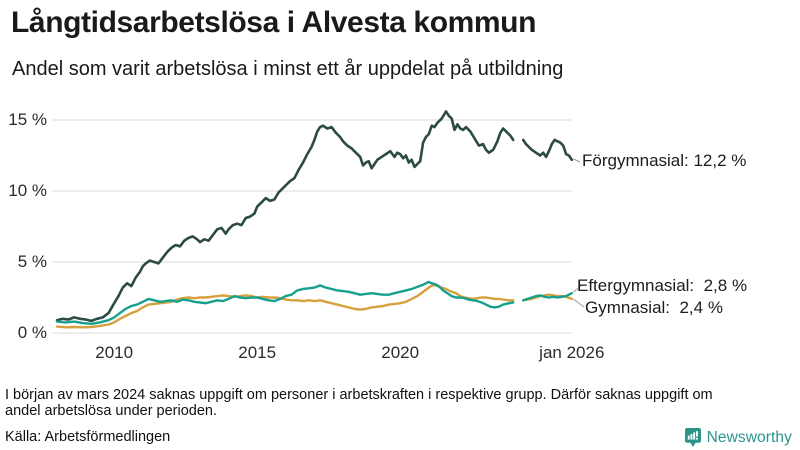 The width and height of the screenshot is (800, 450). Describe the element at coordinates (32, 332) in the screenshot. I see `y-axis-tick-label: 0 %` at that location.